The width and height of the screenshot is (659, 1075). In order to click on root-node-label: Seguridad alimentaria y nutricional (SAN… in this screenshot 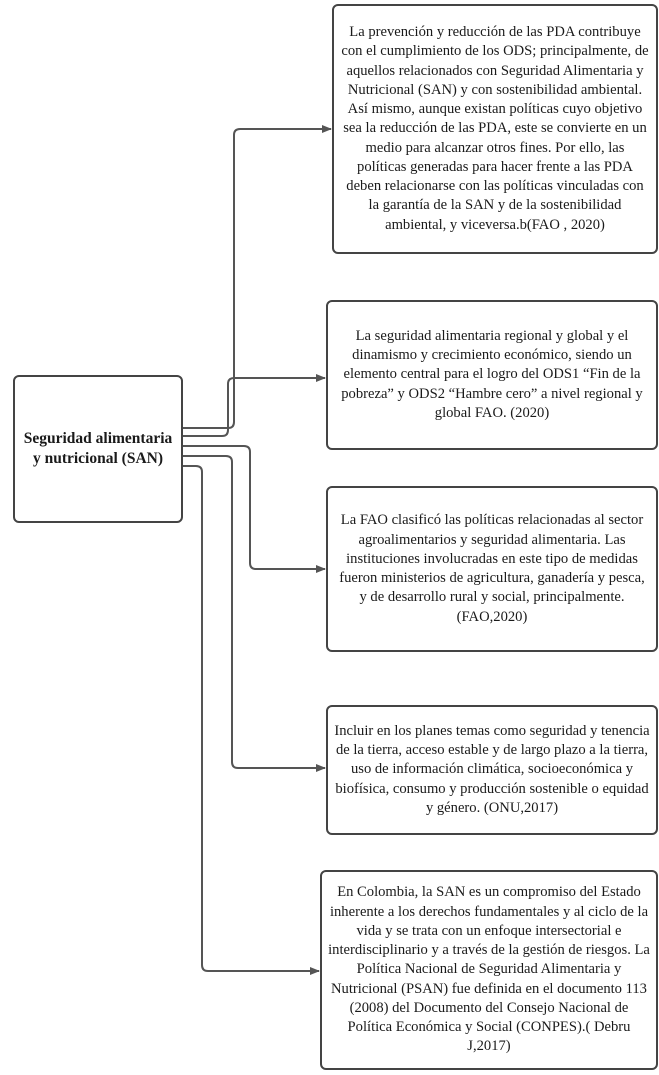, I will do `click(98, 448)`.